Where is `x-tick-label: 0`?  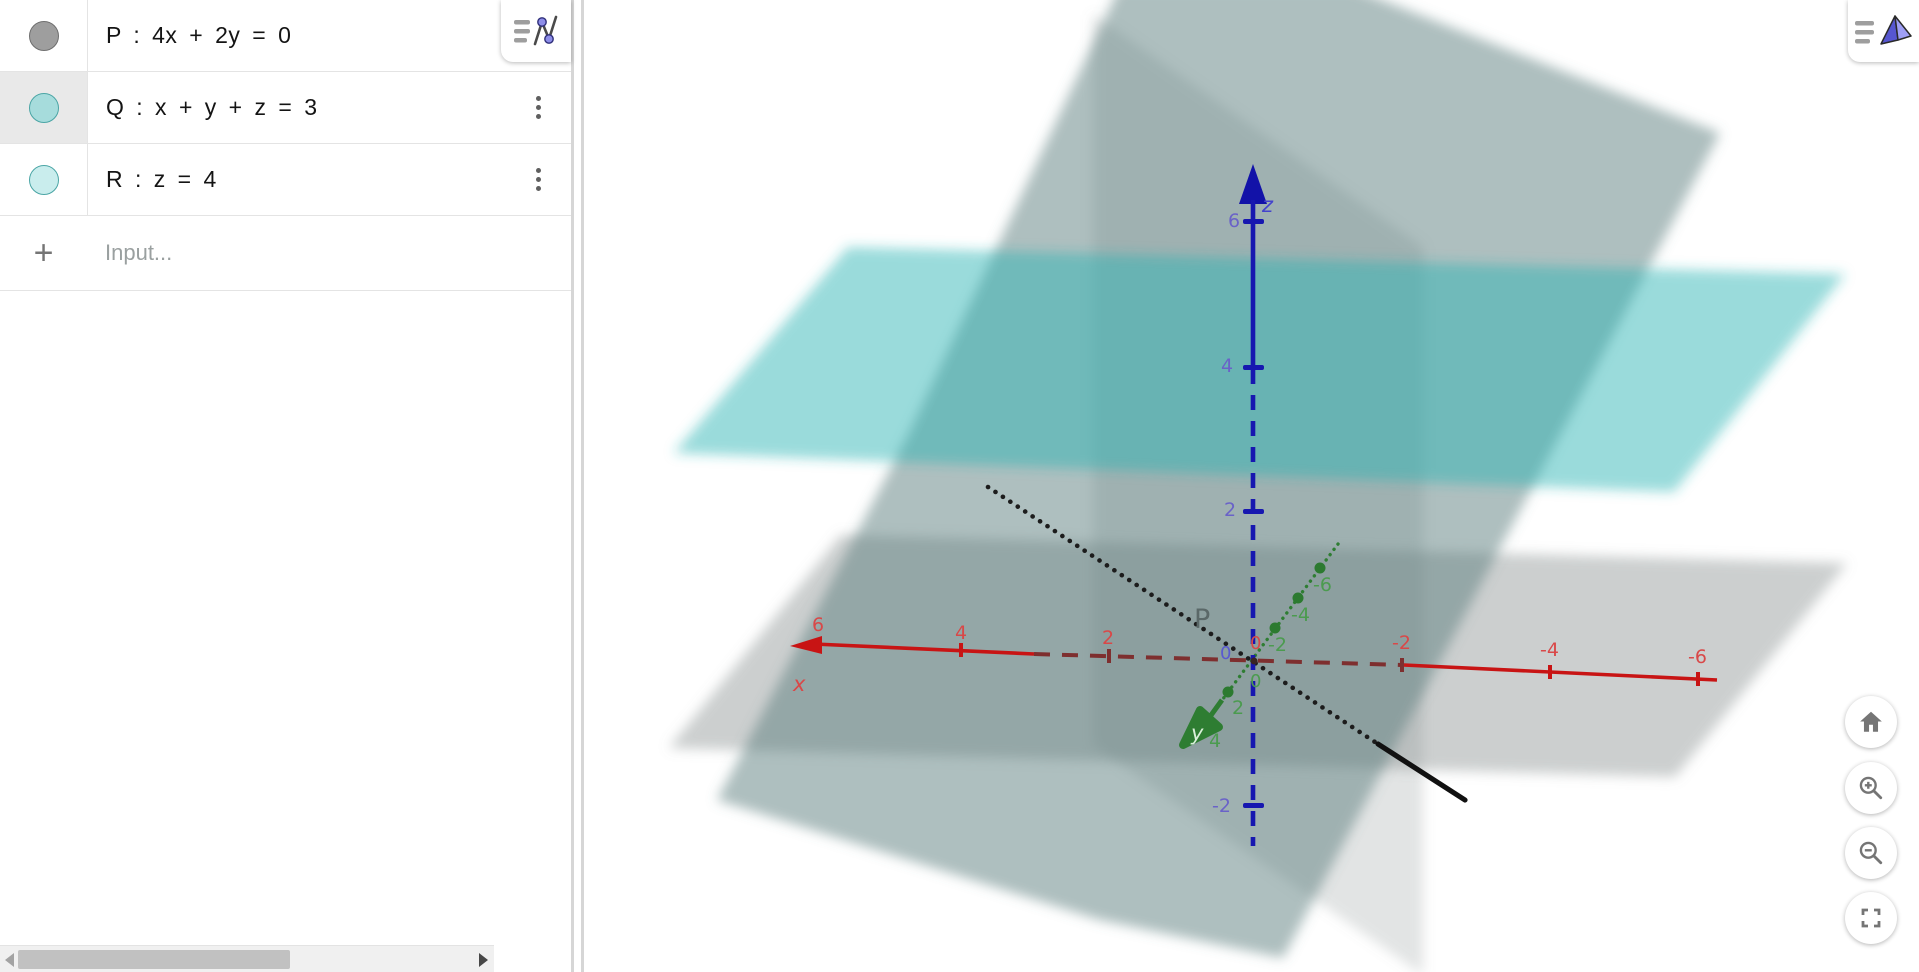 x-tick-label: 0 is located at coordinates (1255, 643).